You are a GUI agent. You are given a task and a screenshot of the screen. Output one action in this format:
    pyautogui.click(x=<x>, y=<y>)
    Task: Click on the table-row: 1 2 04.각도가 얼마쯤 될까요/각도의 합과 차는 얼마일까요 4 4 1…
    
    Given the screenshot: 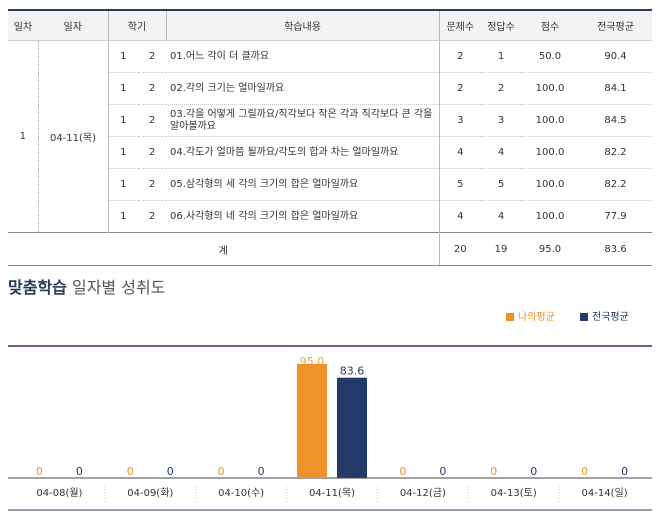 What is the action you would take?
    pyautogui.click(x=330, y=152)
    